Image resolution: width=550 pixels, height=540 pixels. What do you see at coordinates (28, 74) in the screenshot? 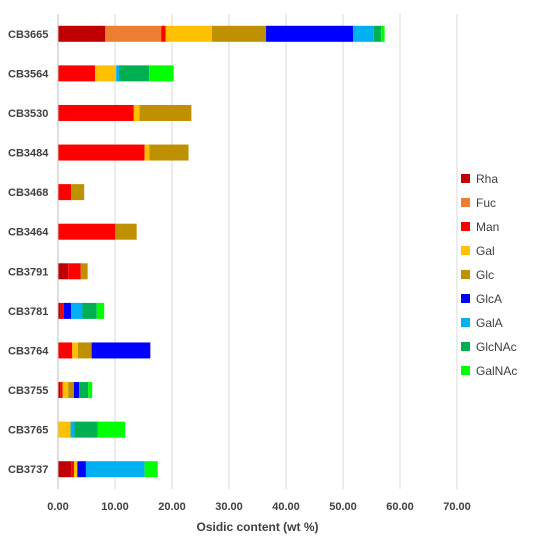
I see `category-label: CB3564` at bounding box center [28, 74].